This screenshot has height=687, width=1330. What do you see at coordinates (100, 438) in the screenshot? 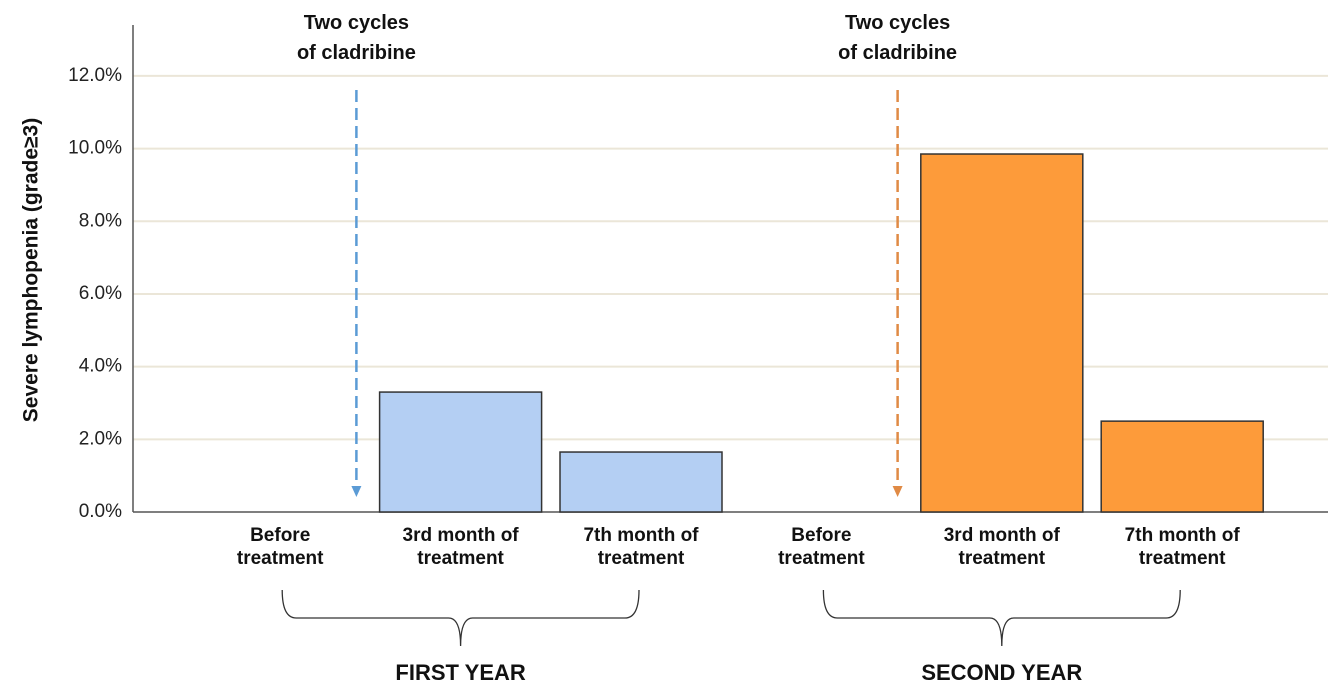
I see `y-tick-label: 2.0%` at bounding box center [100, 438].